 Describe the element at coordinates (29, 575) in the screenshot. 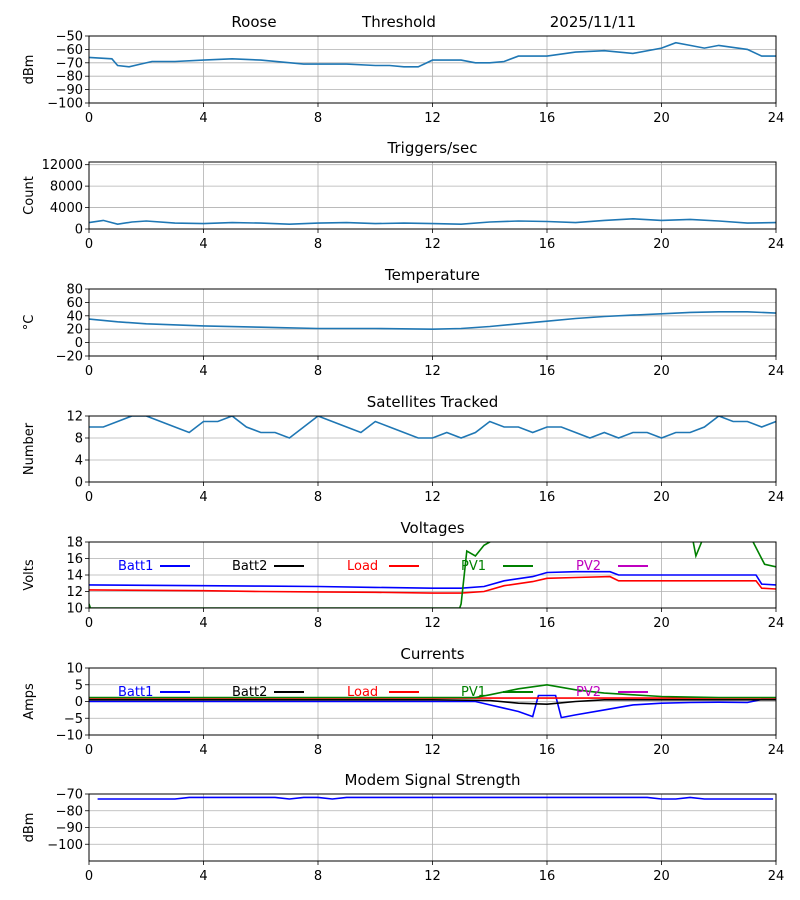

I see `y-axis-label: Volts` at that location.